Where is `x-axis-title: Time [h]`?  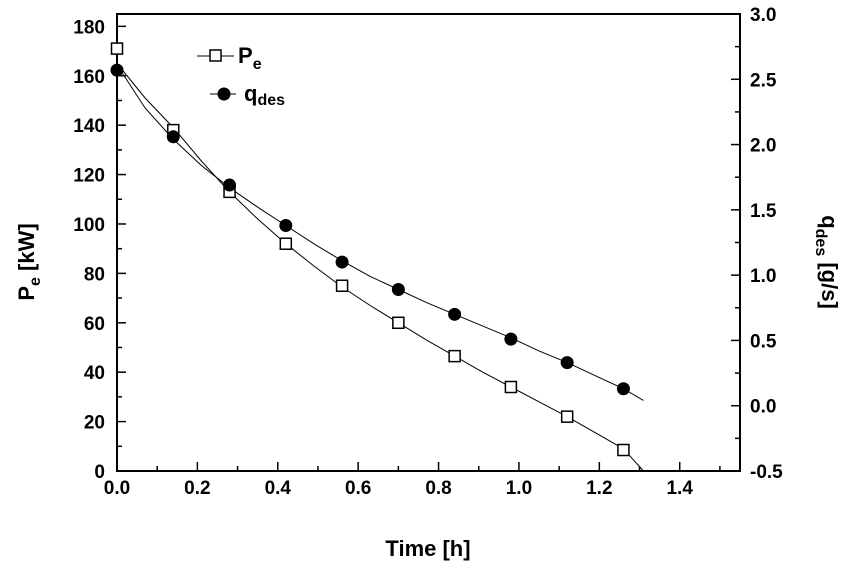 x-axis-title: Time [h] is located at coordinates (427, 548).